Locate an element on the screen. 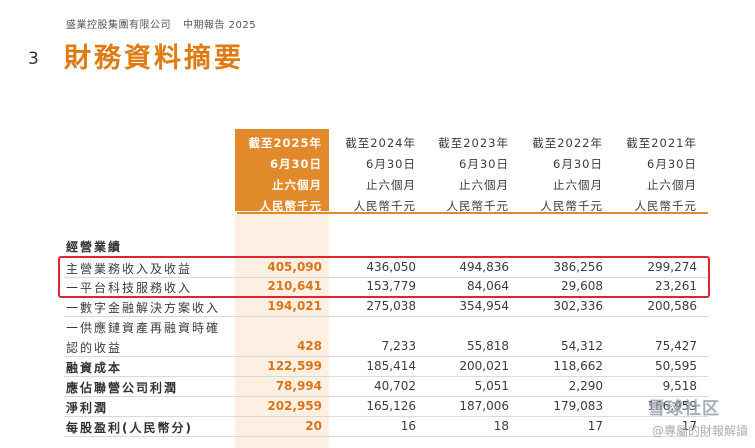 This screenshot has height=448, width=755. column-header-3: 截至2022年 6月30日止六個月人民幣千元 is located at coordinates (553, 175).